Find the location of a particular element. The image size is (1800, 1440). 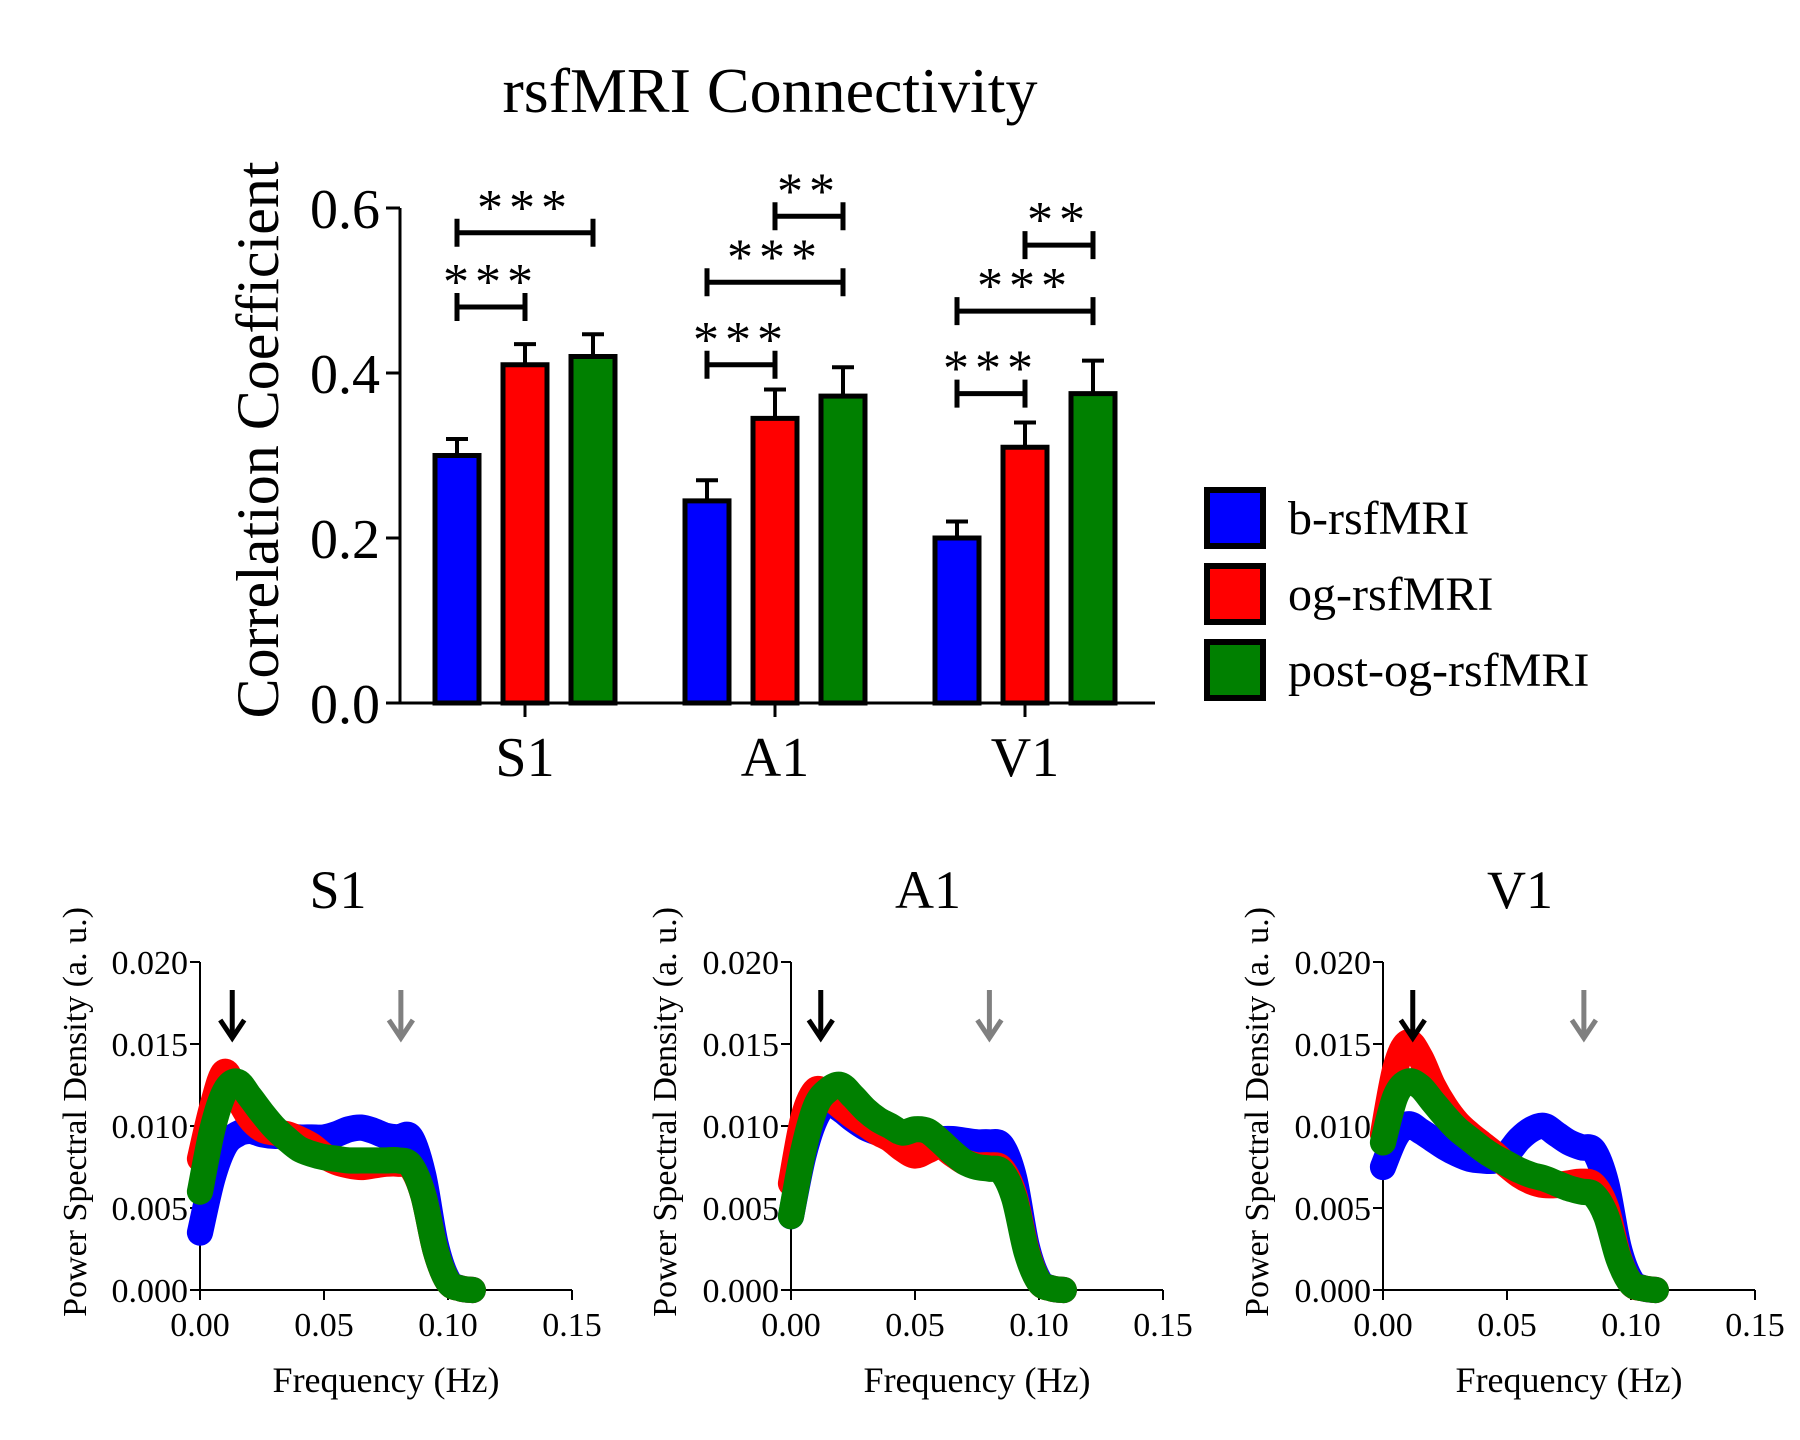

bar-chart-title: rsfMRI Connectivity is located at coordinates (769, 90).